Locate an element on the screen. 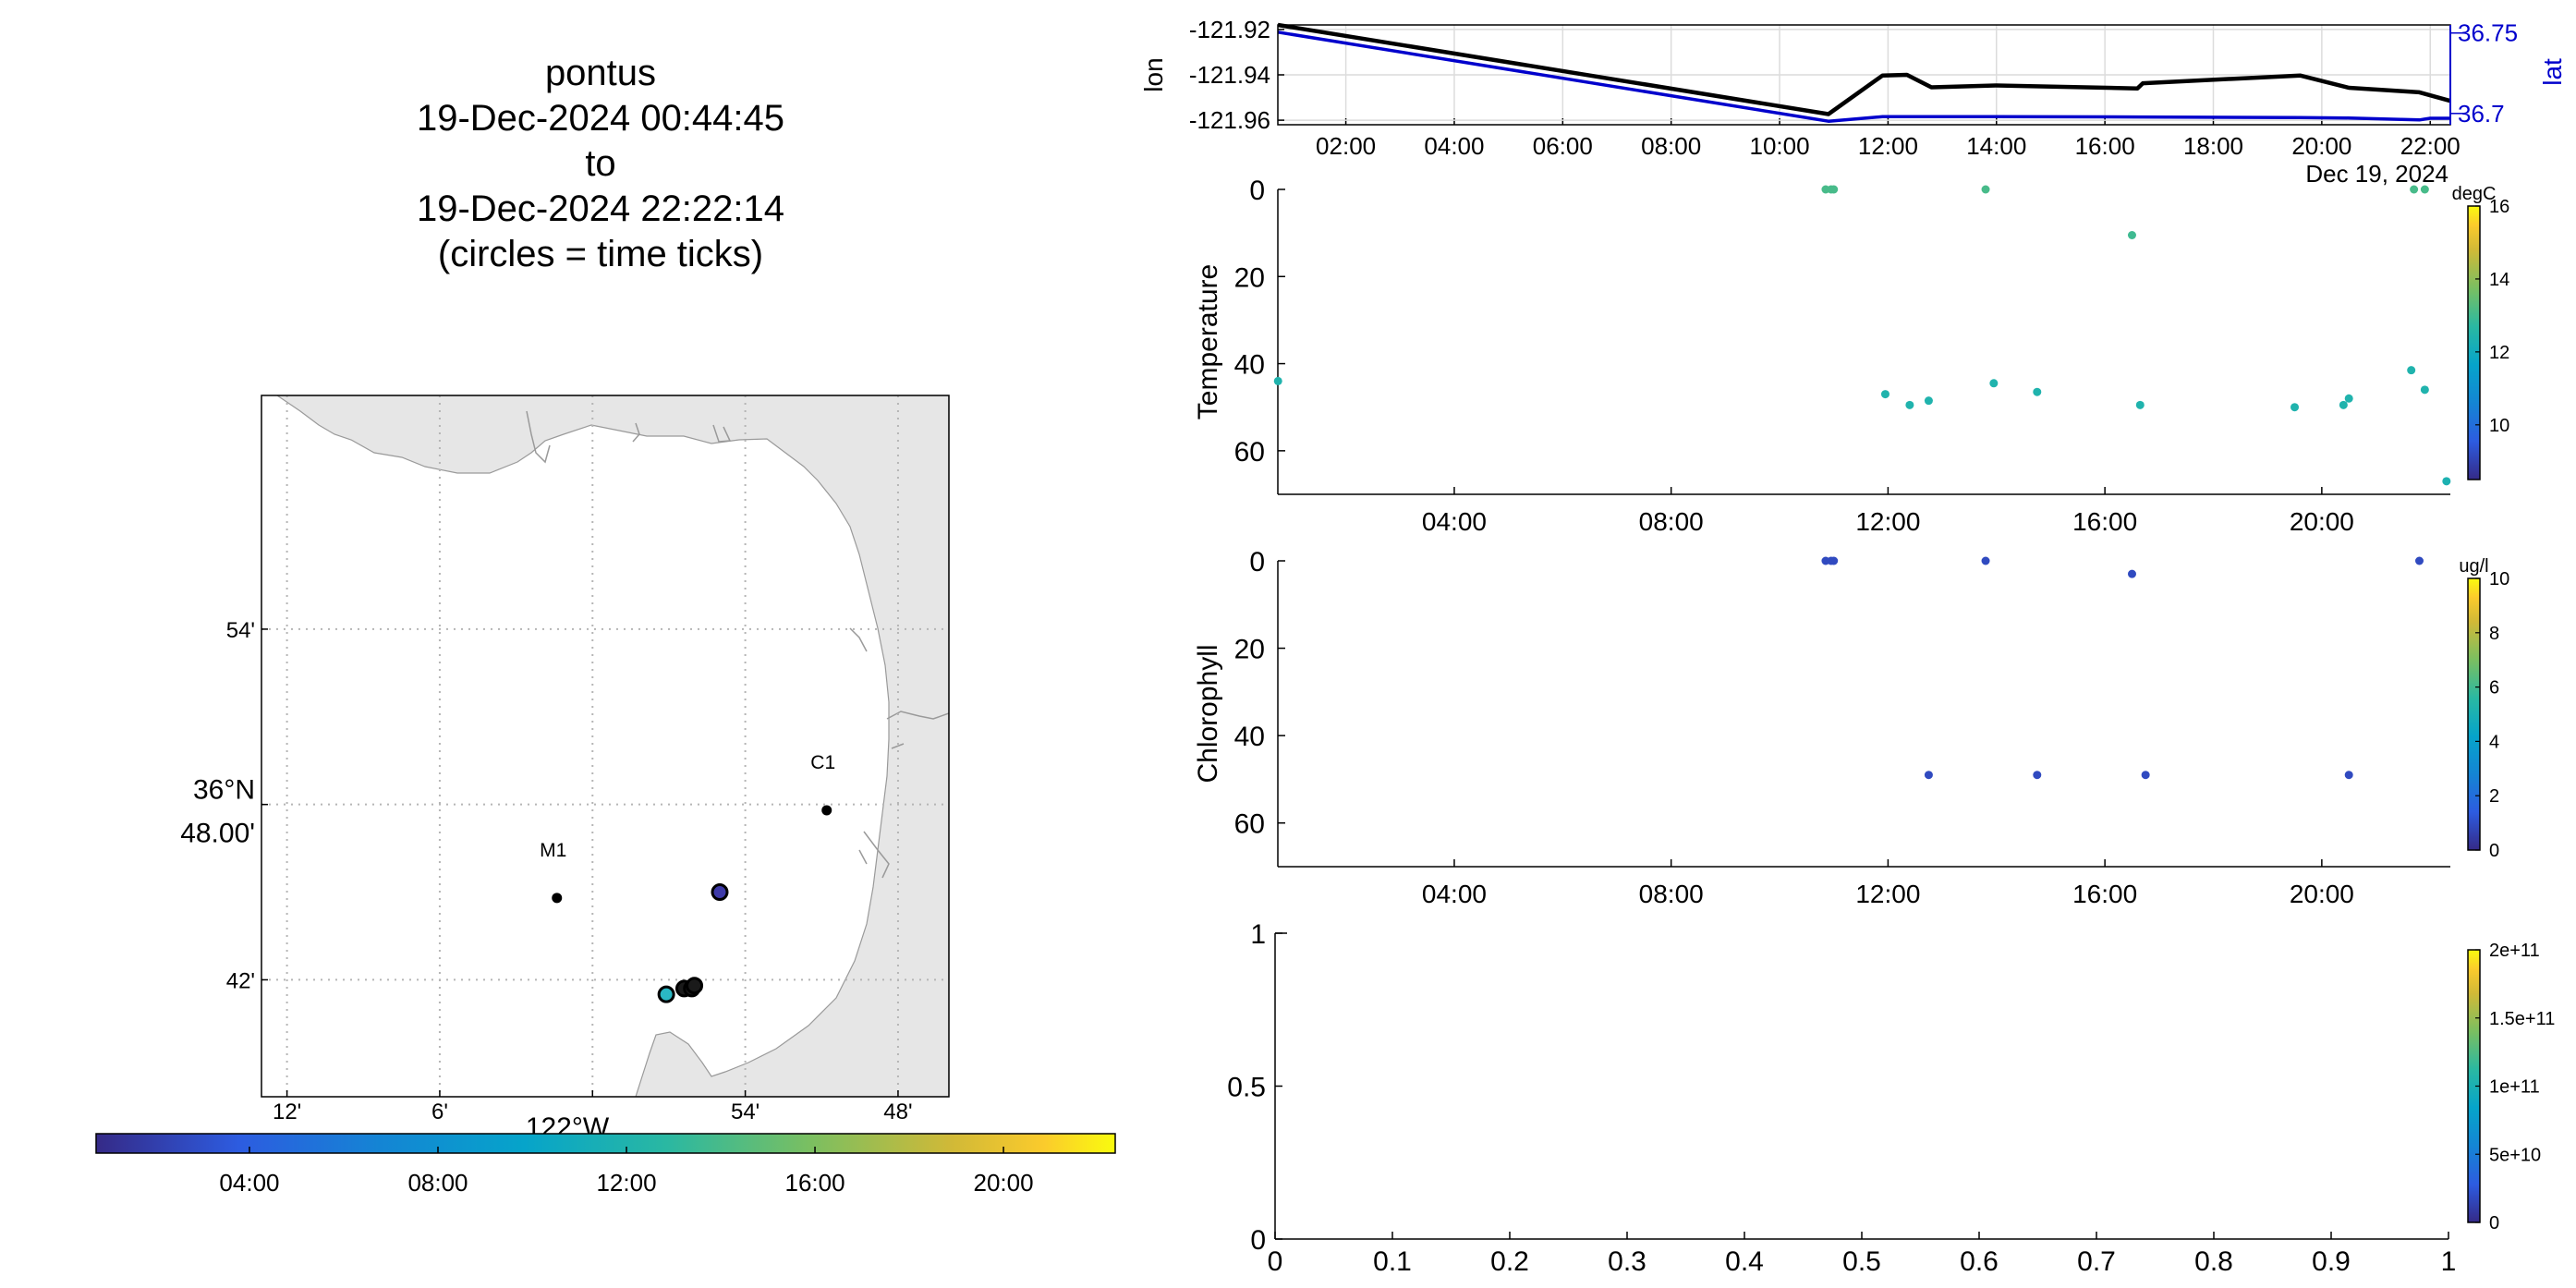  lonlat-right-tick-label: 36.75 is located at coordinates (2488, 33).